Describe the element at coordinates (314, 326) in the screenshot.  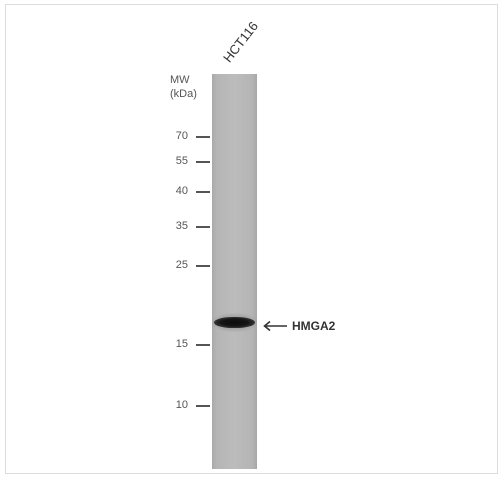
I see `target-protein-label: HMGA2` at that location.